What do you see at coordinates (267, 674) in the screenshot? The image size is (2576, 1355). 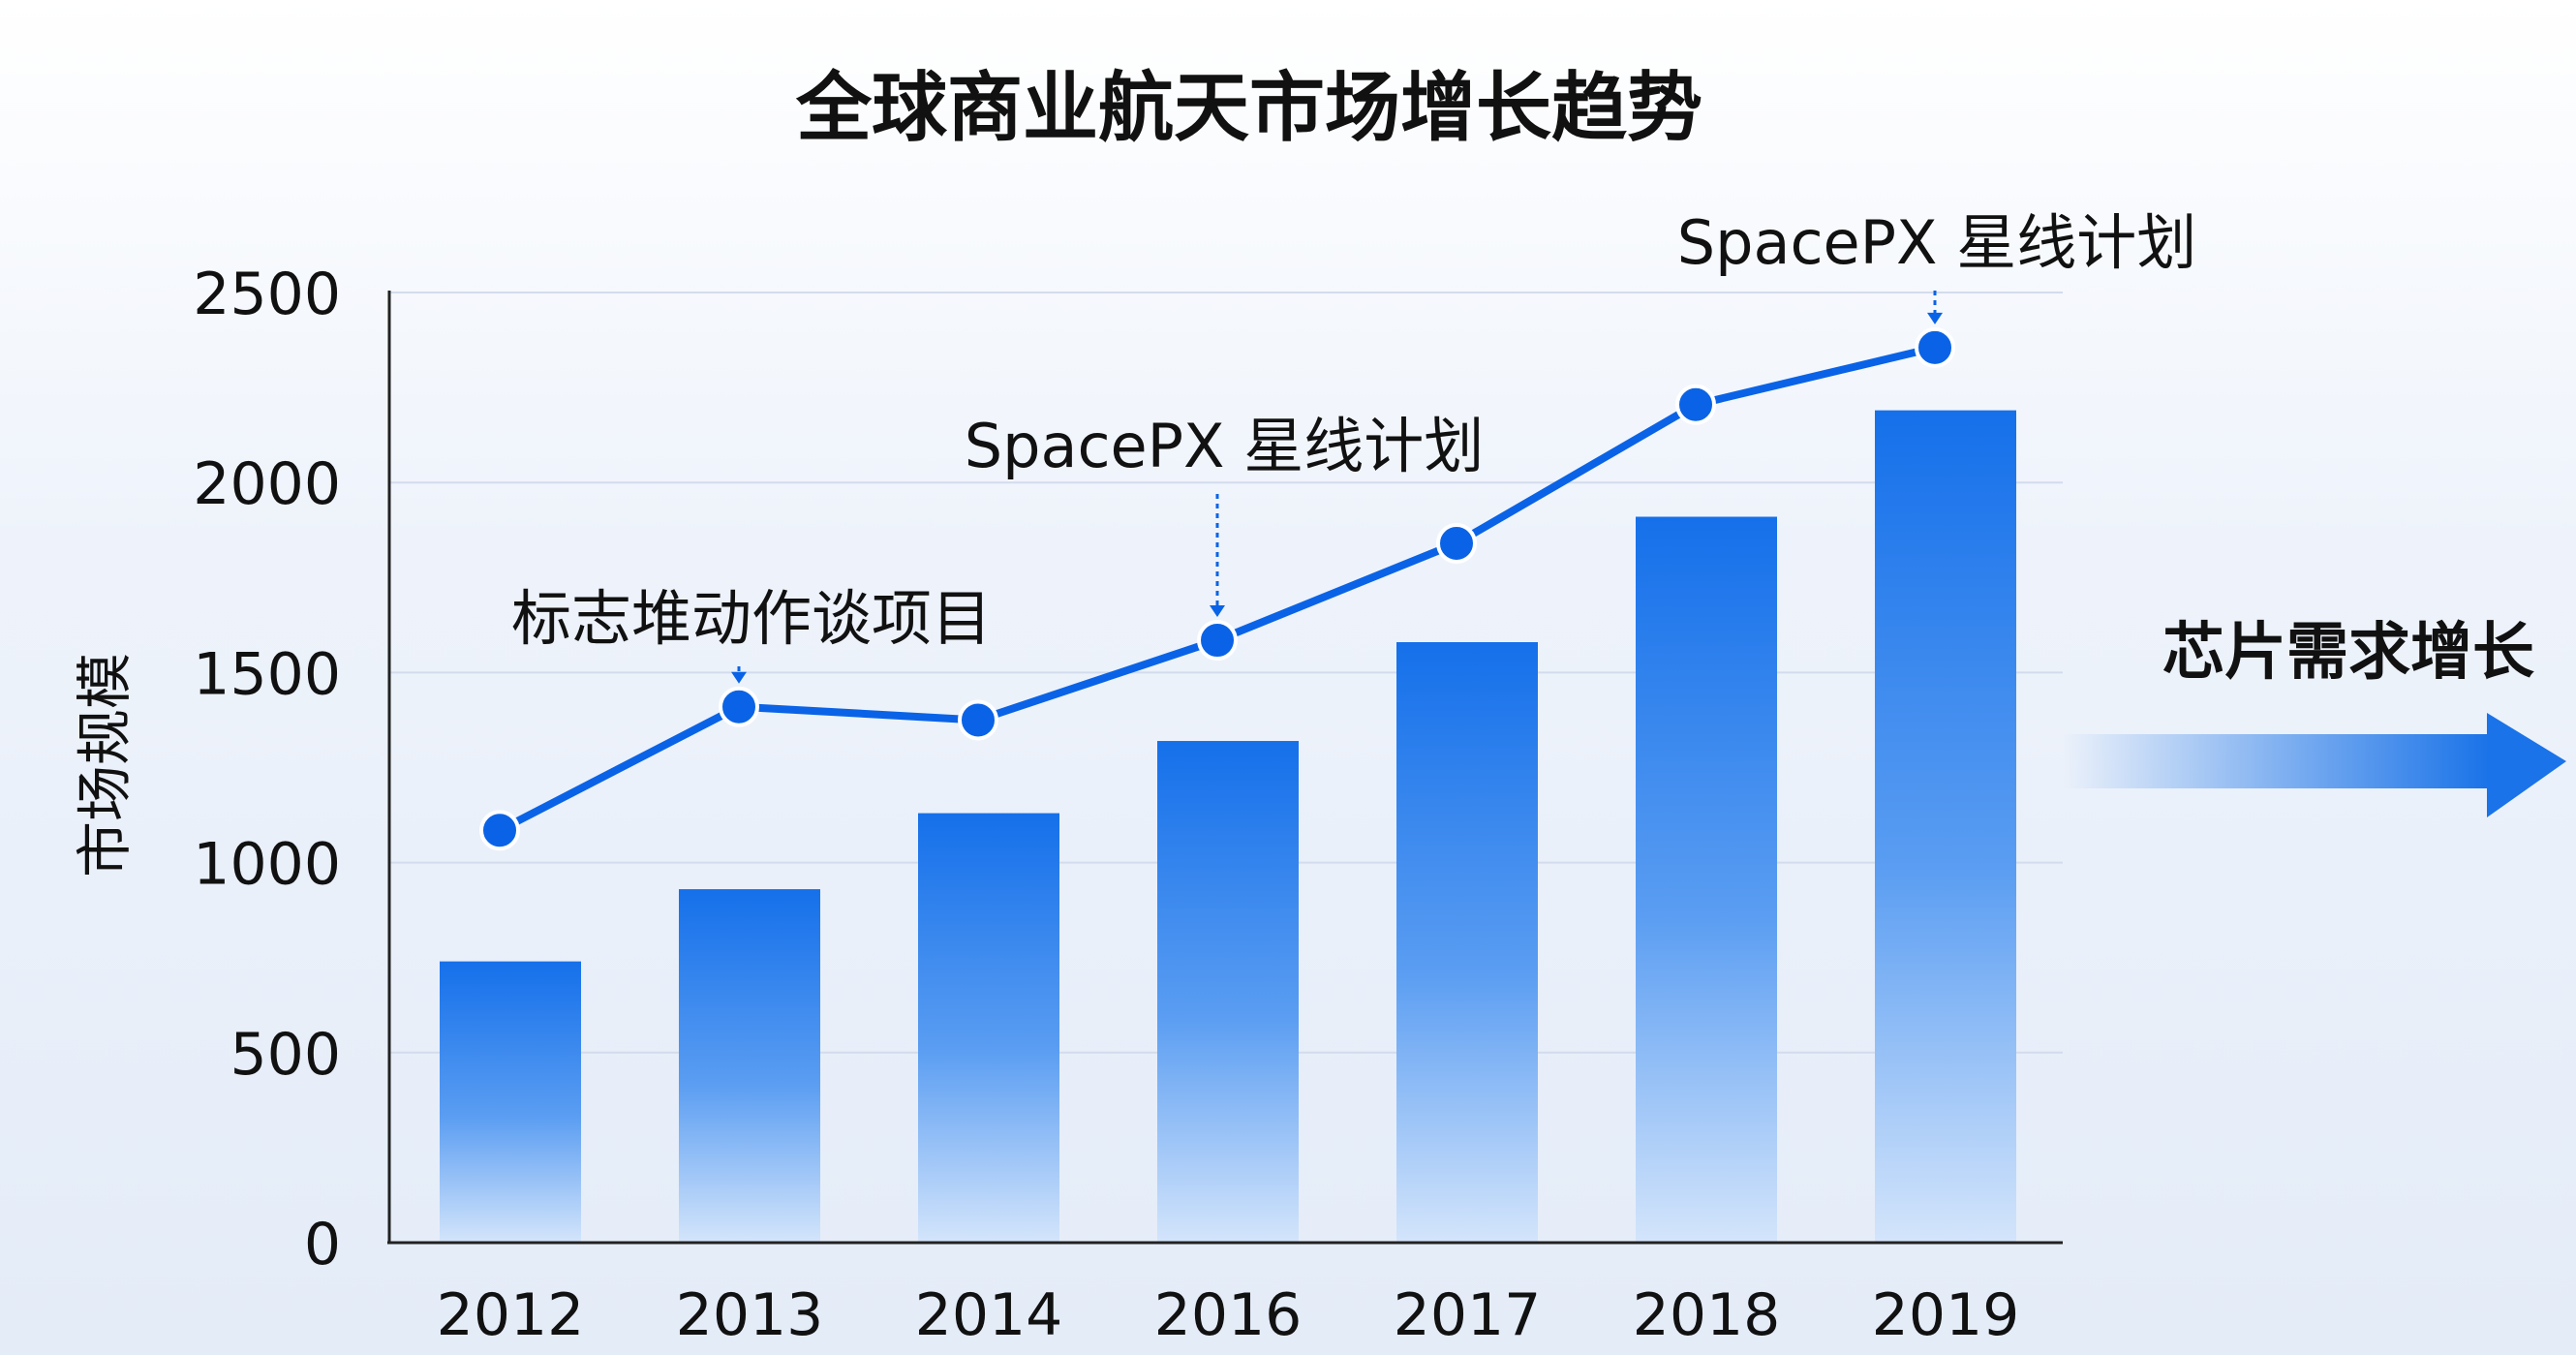 I see `y-tick-label: 1500` at bounding box center [267, 674].